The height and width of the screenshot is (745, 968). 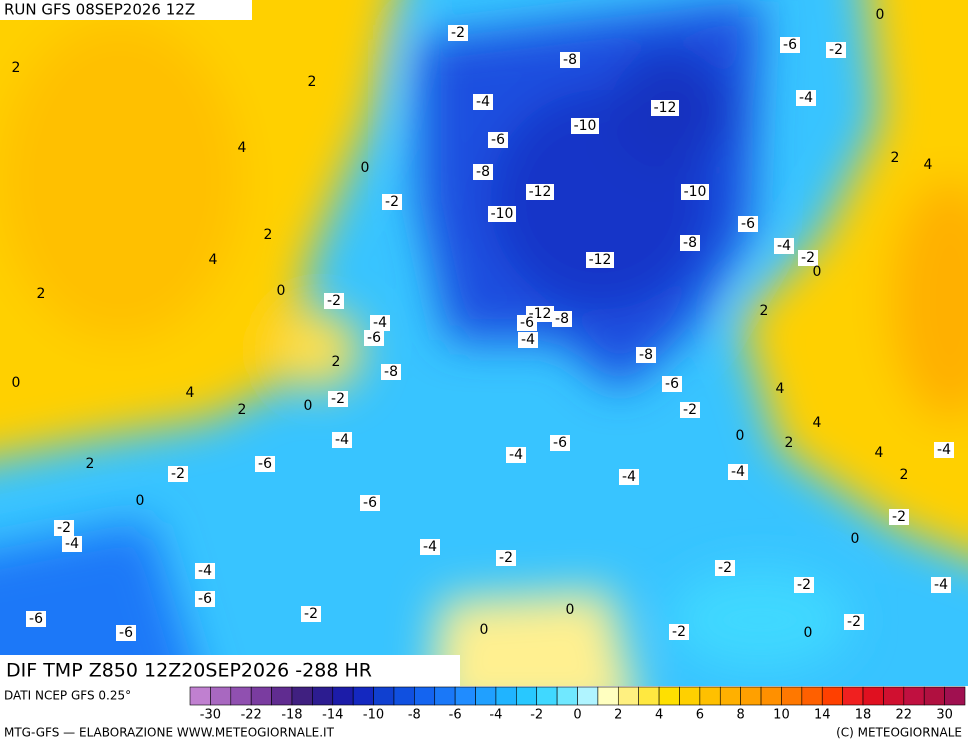 I want to click on colorbar-tick-label: -14, so click(x=332, y=715).